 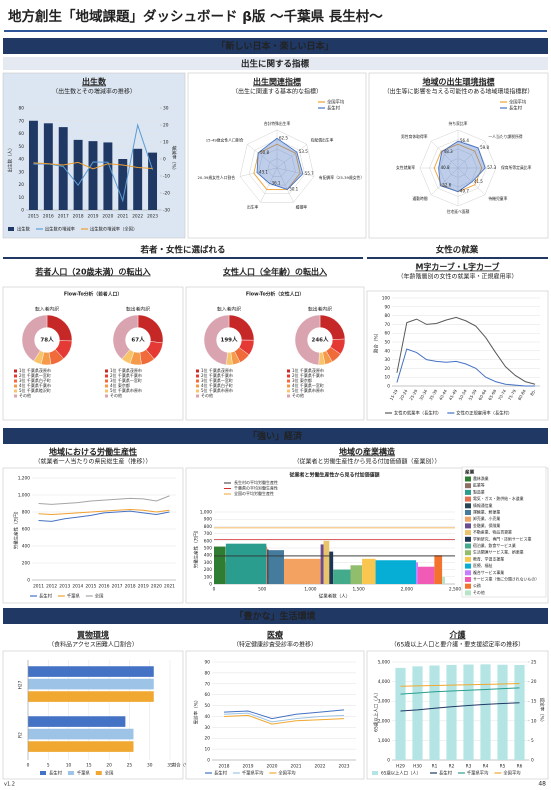 What do you see at coordinates (21, 684) in the screenshot?
I see `y-tick-label: H27` at bounding box center [21, 684].